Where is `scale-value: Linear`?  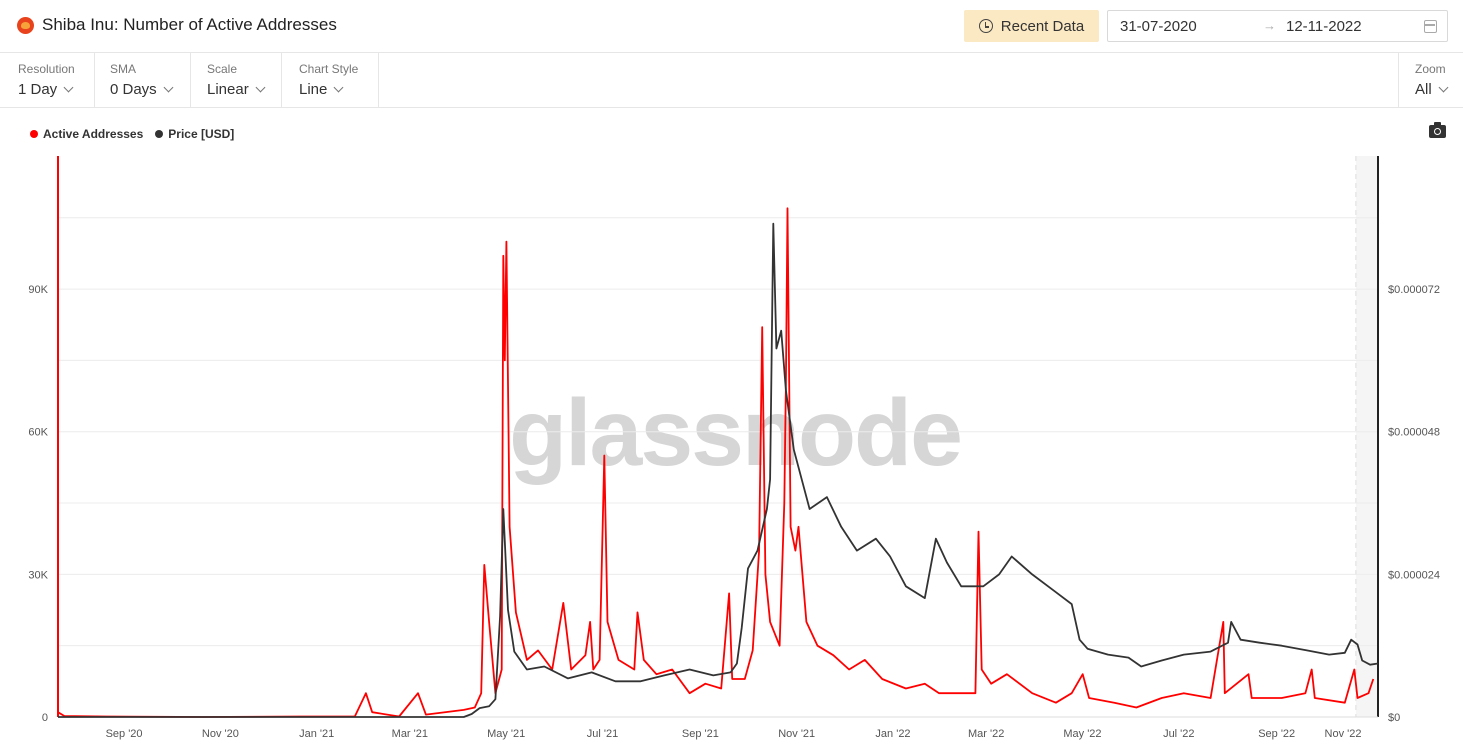
scale-value: Linear is located at coordinates (236, 89).